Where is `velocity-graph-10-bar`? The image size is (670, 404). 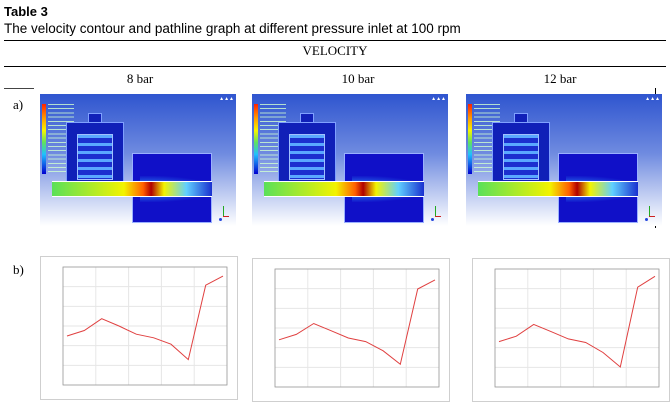
velocity-graph-10-bar is located at coordinates (351, 330).